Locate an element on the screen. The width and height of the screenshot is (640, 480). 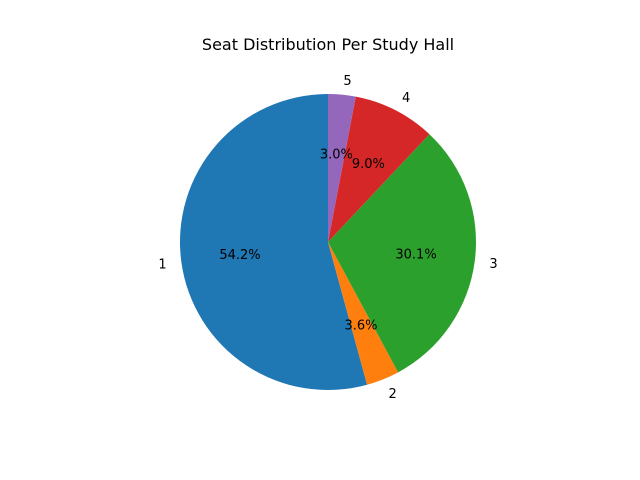
percent-label-5: 3.0% is located at coordinates (336, 155).